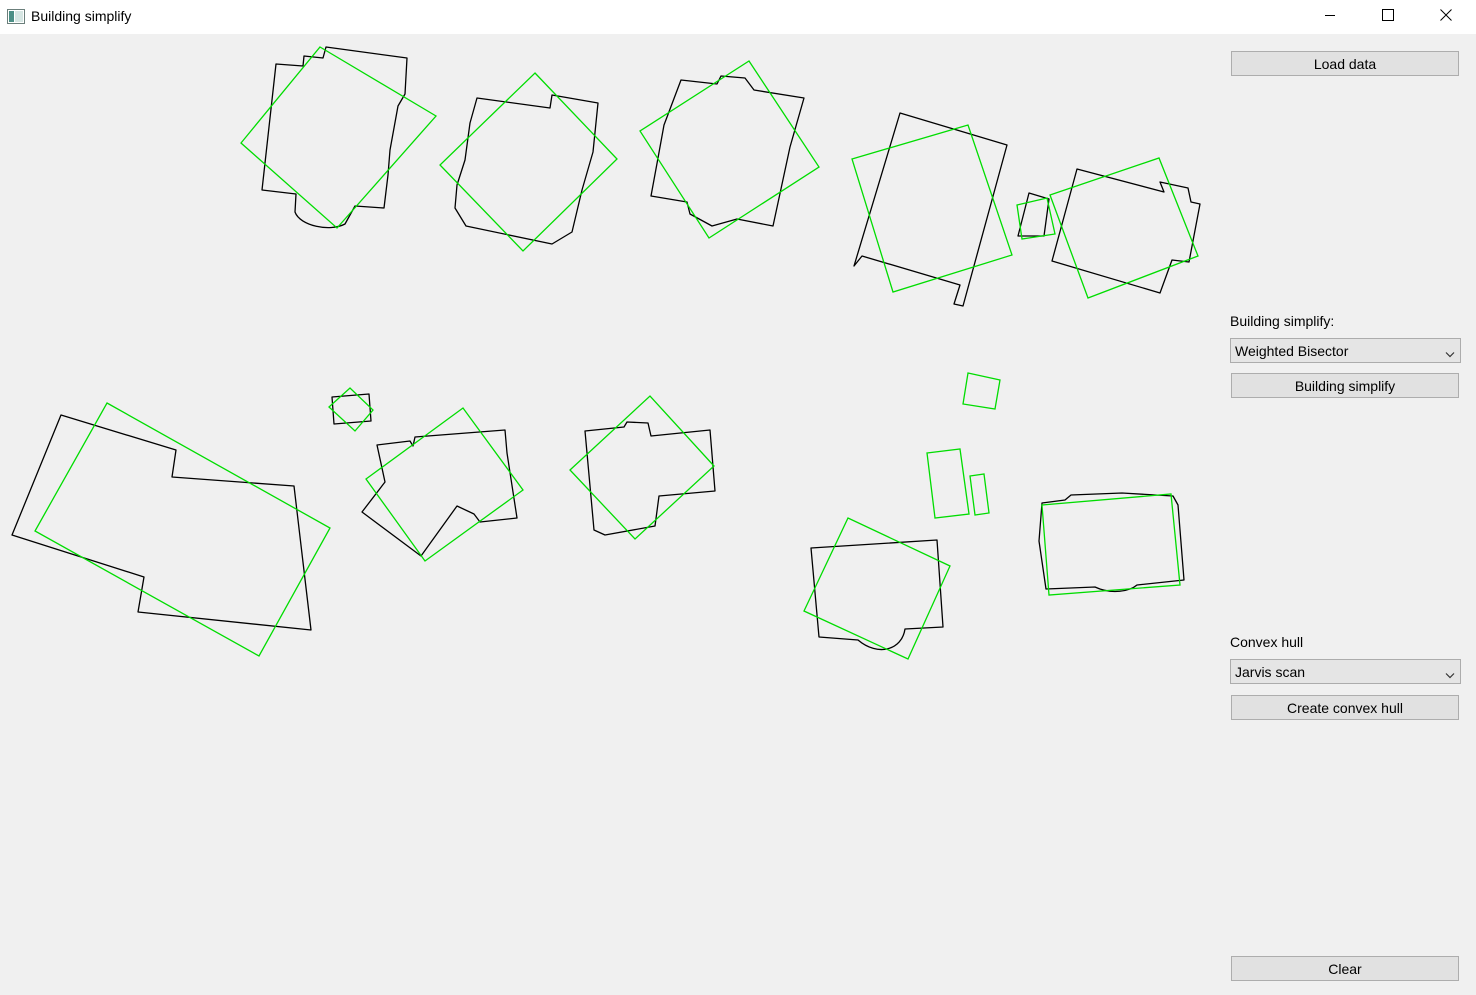 The height and width of the screenshot is (995, 1476). I want to click on convex-hull-label: Convex hull, so click(1267, 642).